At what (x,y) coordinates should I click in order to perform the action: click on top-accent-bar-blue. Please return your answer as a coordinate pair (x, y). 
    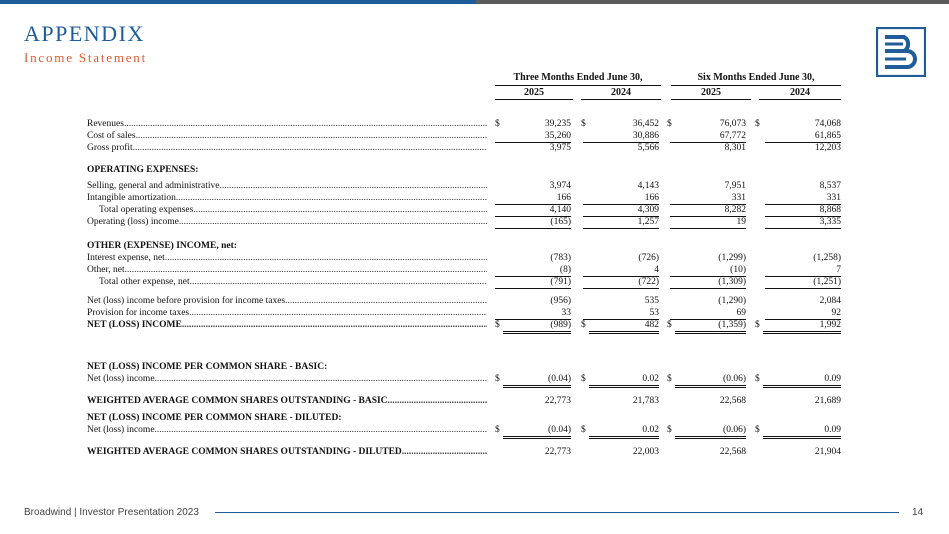
    Looking at the image, I should click on (238, 2).